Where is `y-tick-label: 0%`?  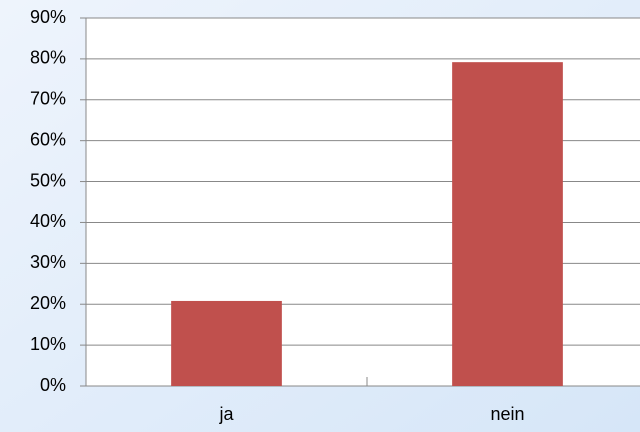
y-tick-label: 0% is located at coordinates (53, 385).